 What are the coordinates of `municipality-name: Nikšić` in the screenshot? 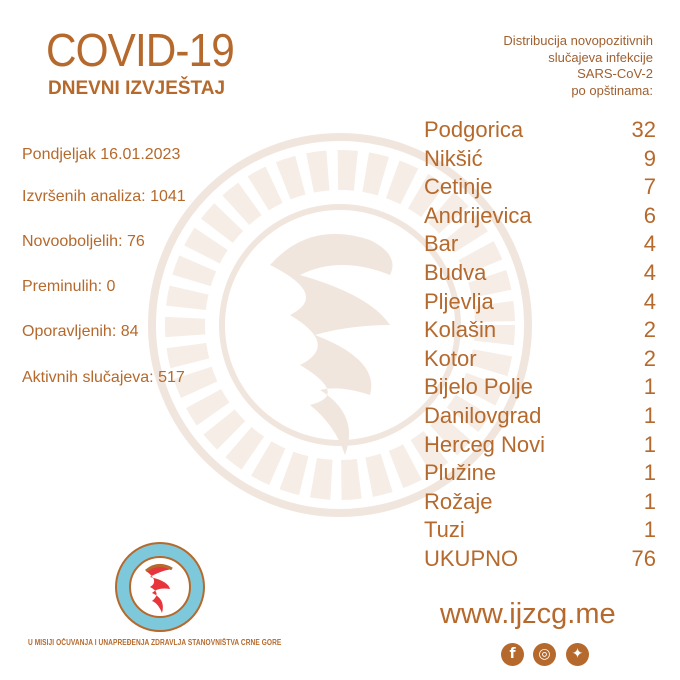 It's located at (453, 158).